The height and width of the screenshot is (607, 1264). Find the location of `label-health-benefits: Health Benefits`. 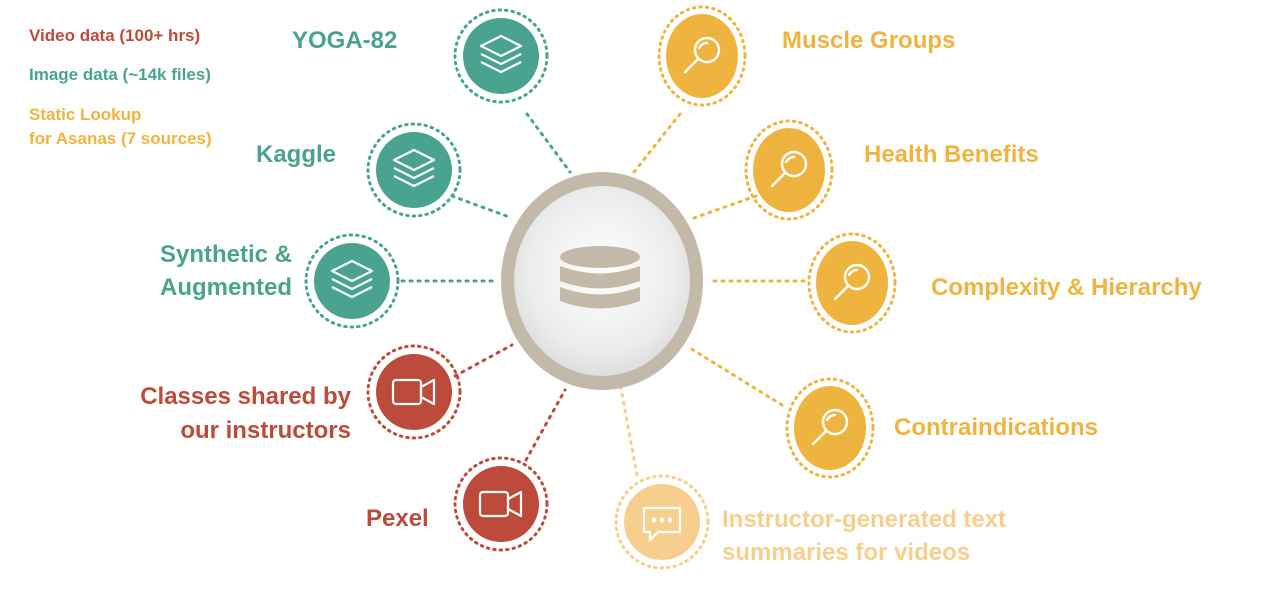

label-health-benefits: Health Benefits is located at coordinates (951, 154).